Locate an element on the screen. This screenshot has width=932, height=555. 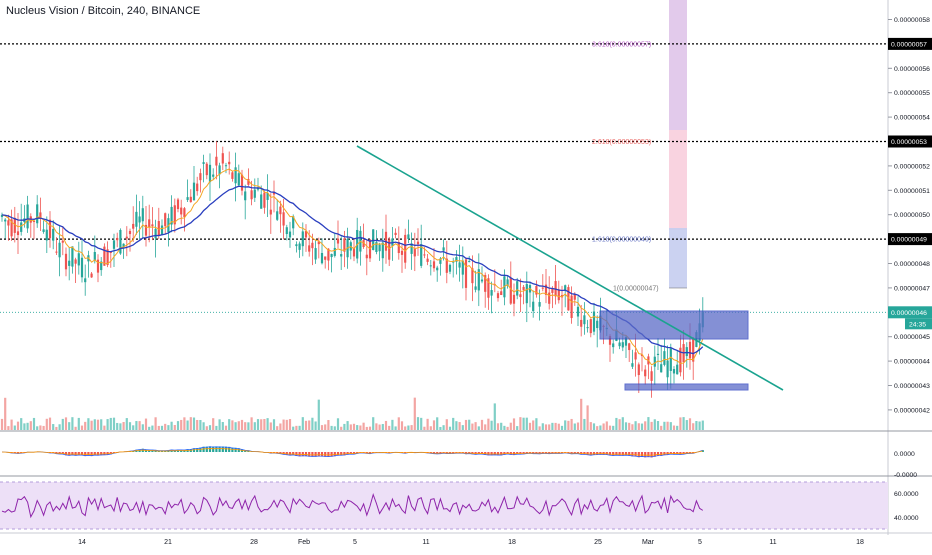
time-tick-label: 21 is located at coordinates (168, 542).